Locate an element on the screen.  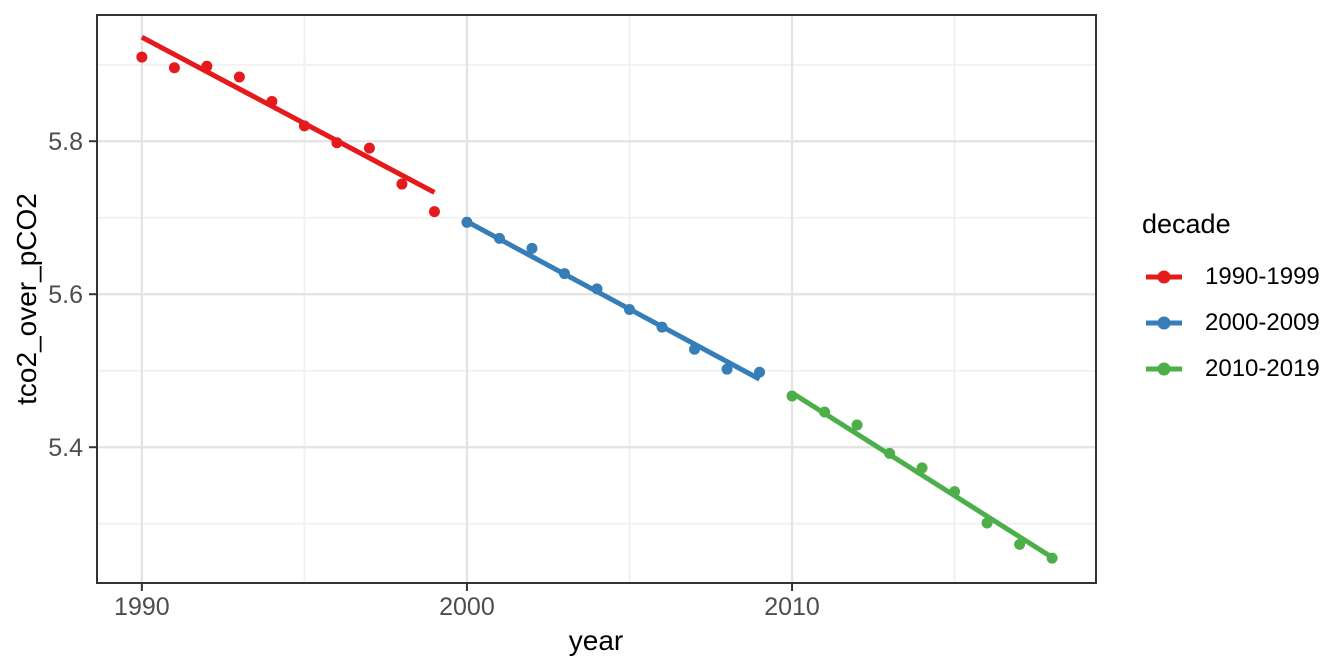
trend-line-2000-2009 is located at coordinates (613, 300).